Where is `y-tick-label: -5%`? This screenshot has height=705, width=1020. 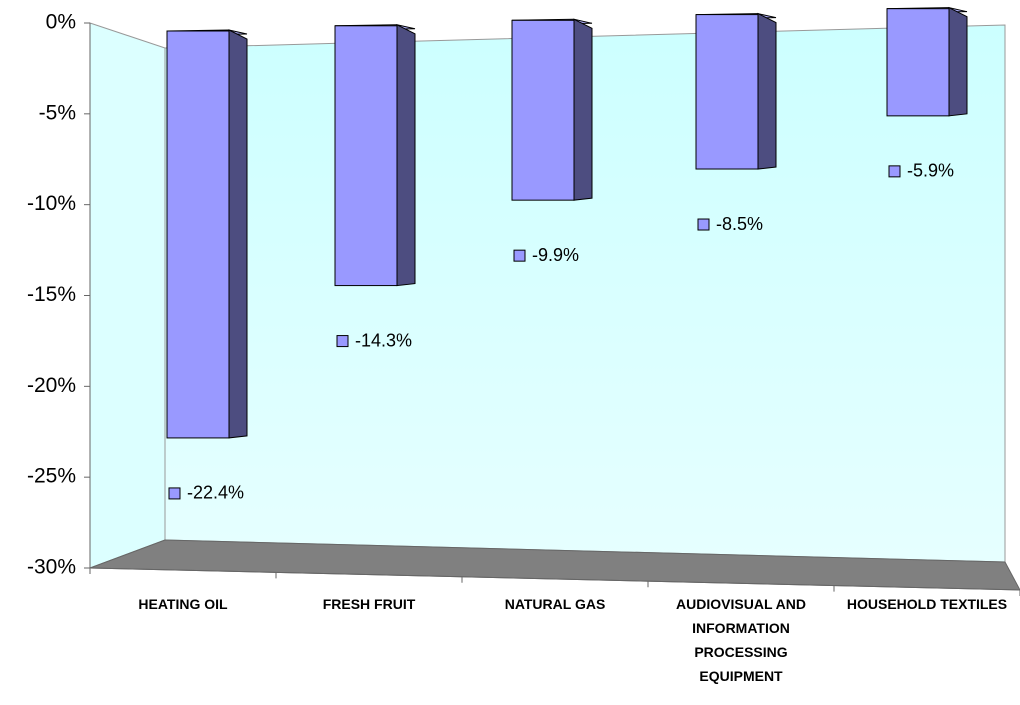 y-tick-label: -5% is located at coordinates (57, 112).